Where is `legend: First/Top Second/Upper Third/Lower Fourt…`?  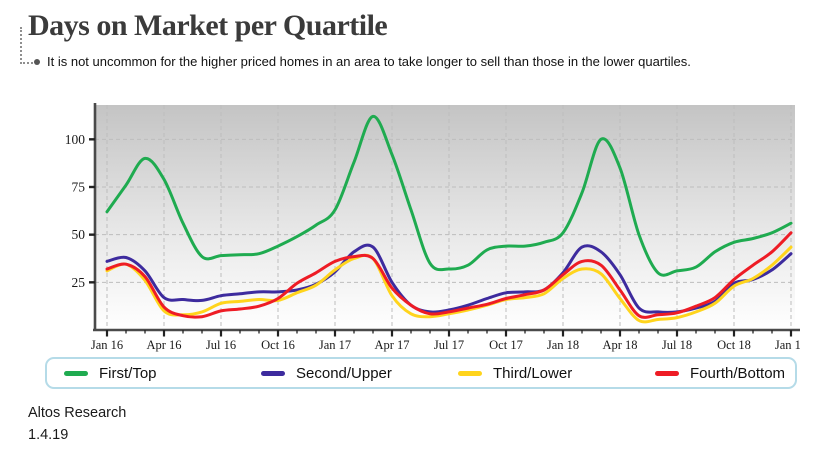
legend: First/Top Second/Upper Third/Lower Fourt… is located at coordinates (421, 373).